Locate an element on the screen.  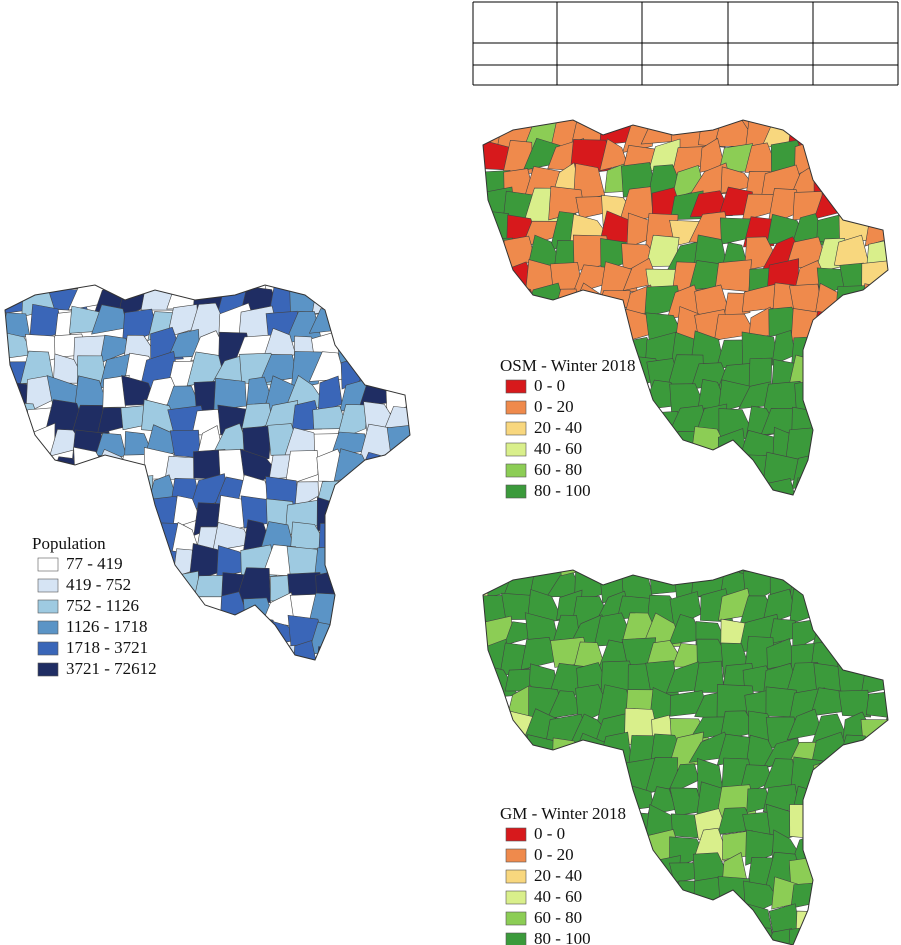
legend-label: 40 - 60 is located at coordinates (558, 896).